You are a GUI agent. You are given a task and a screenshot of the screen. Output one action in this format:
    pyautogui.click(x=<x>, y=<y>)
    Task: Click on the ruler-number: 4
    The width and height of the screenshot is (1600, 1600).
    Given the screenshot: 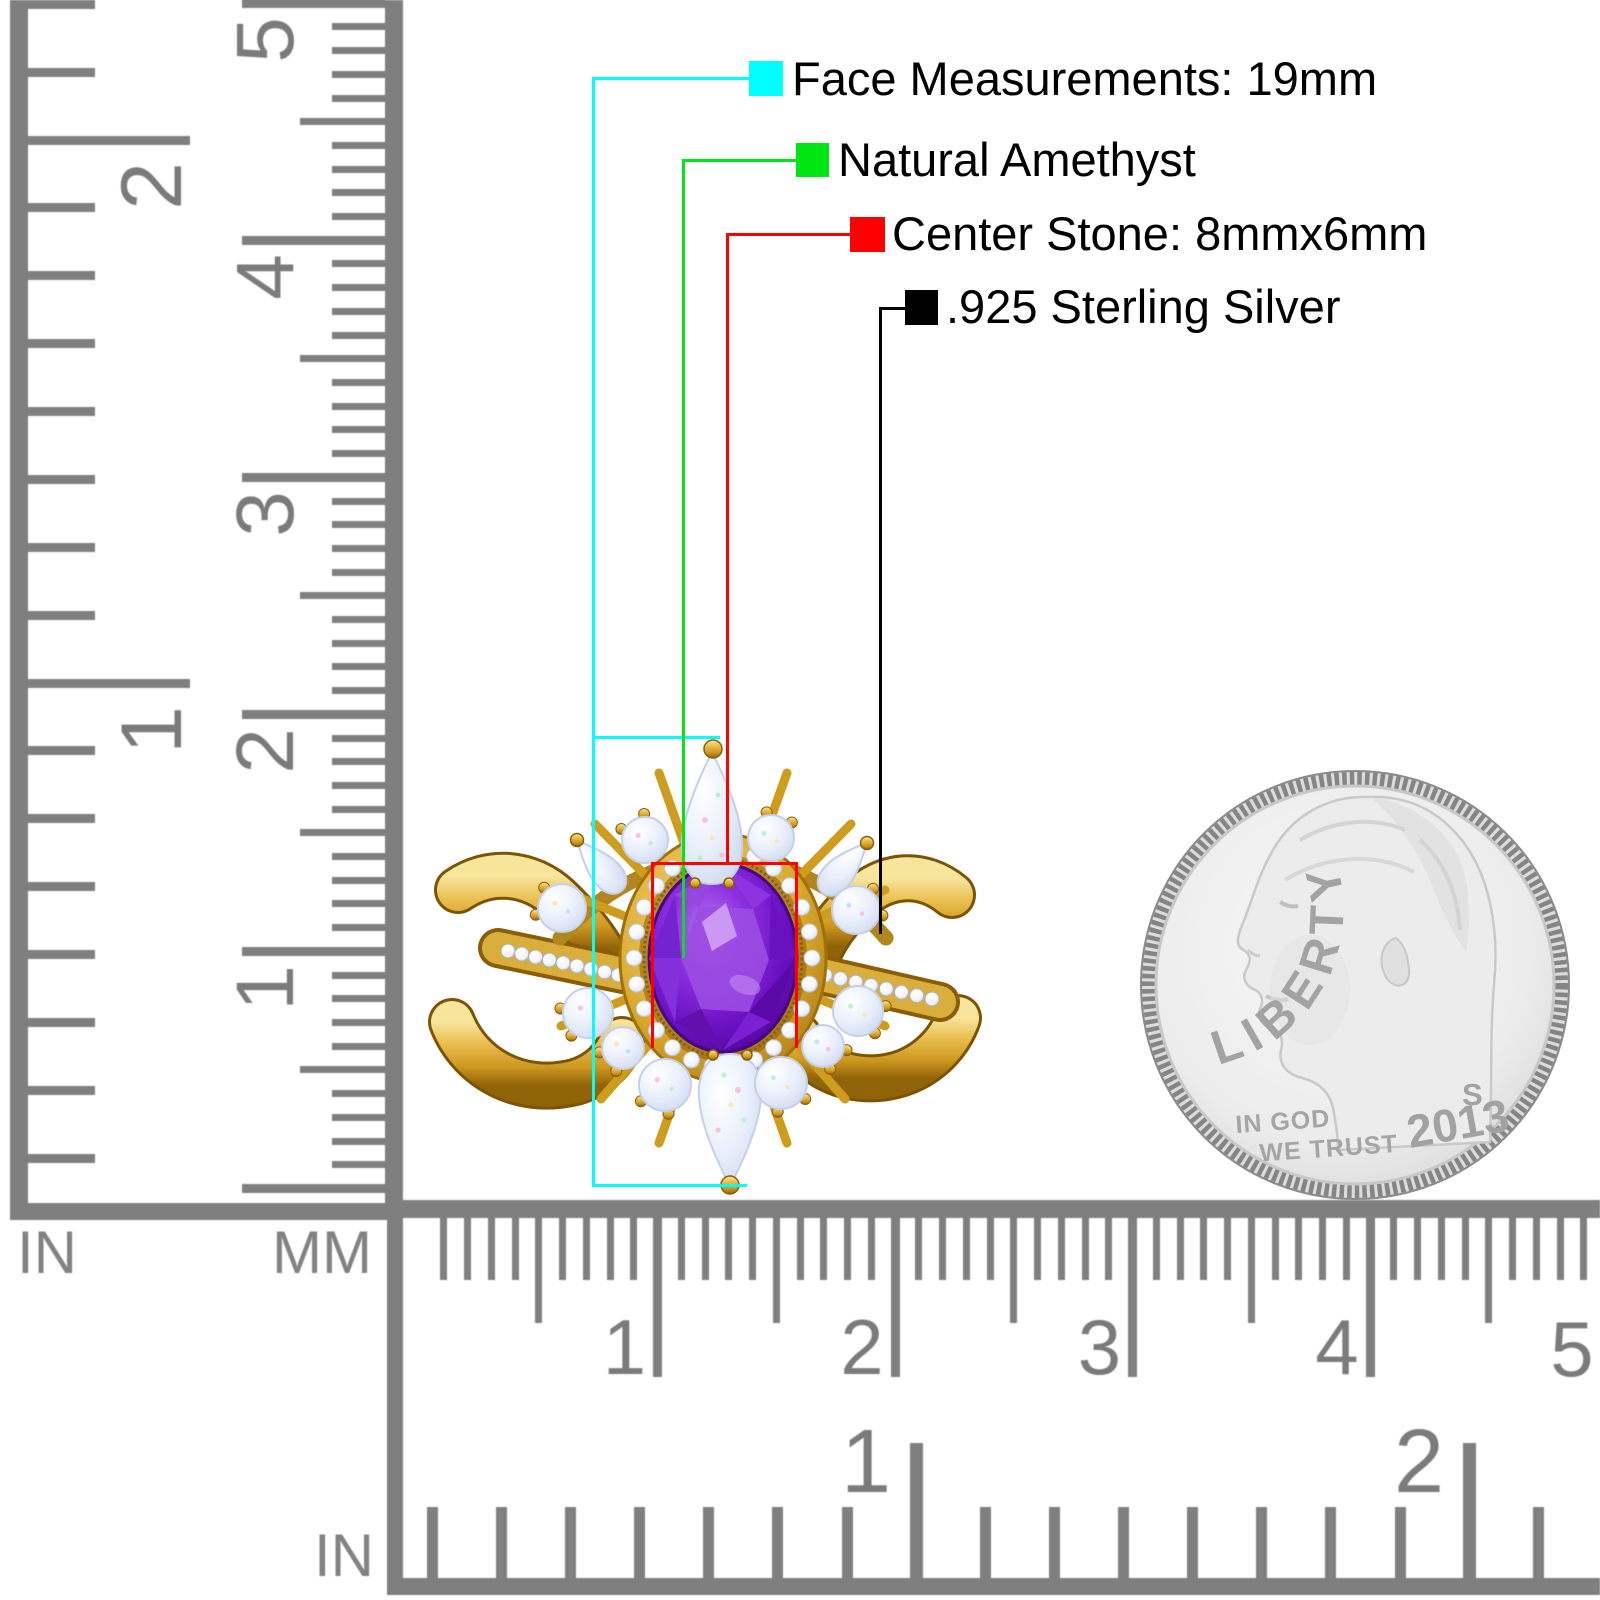 What is the action you would take?
    pyautogui.click(x=1337, y=1347)
    